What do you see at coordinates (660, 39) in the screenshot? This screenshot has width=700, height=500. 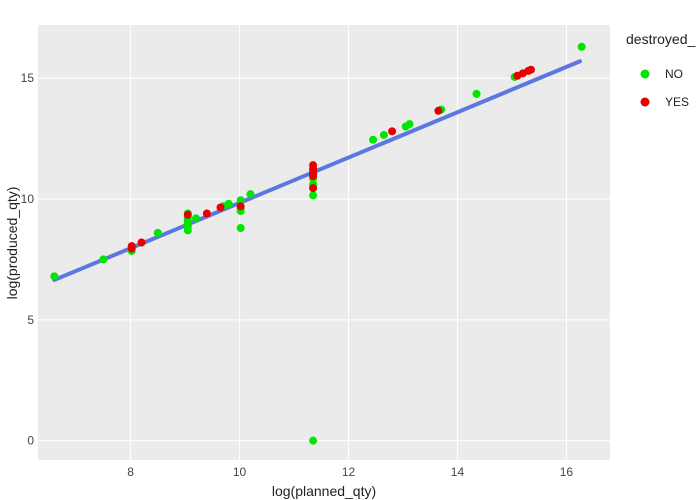 I see `legend-title: destroyed_` at bounding box center [660, 39].